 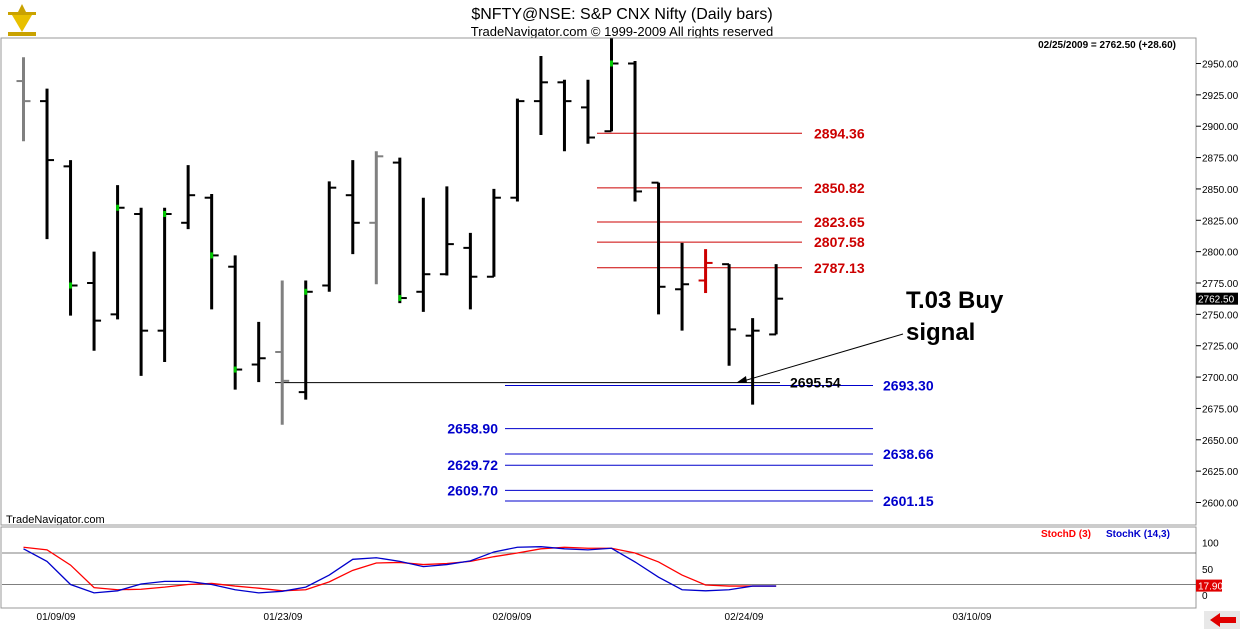 What do you see at coordinates (1220, 190) in the screenshot?
I see `y-tick-label: 2850.00` at bounding box center [1220, 190].